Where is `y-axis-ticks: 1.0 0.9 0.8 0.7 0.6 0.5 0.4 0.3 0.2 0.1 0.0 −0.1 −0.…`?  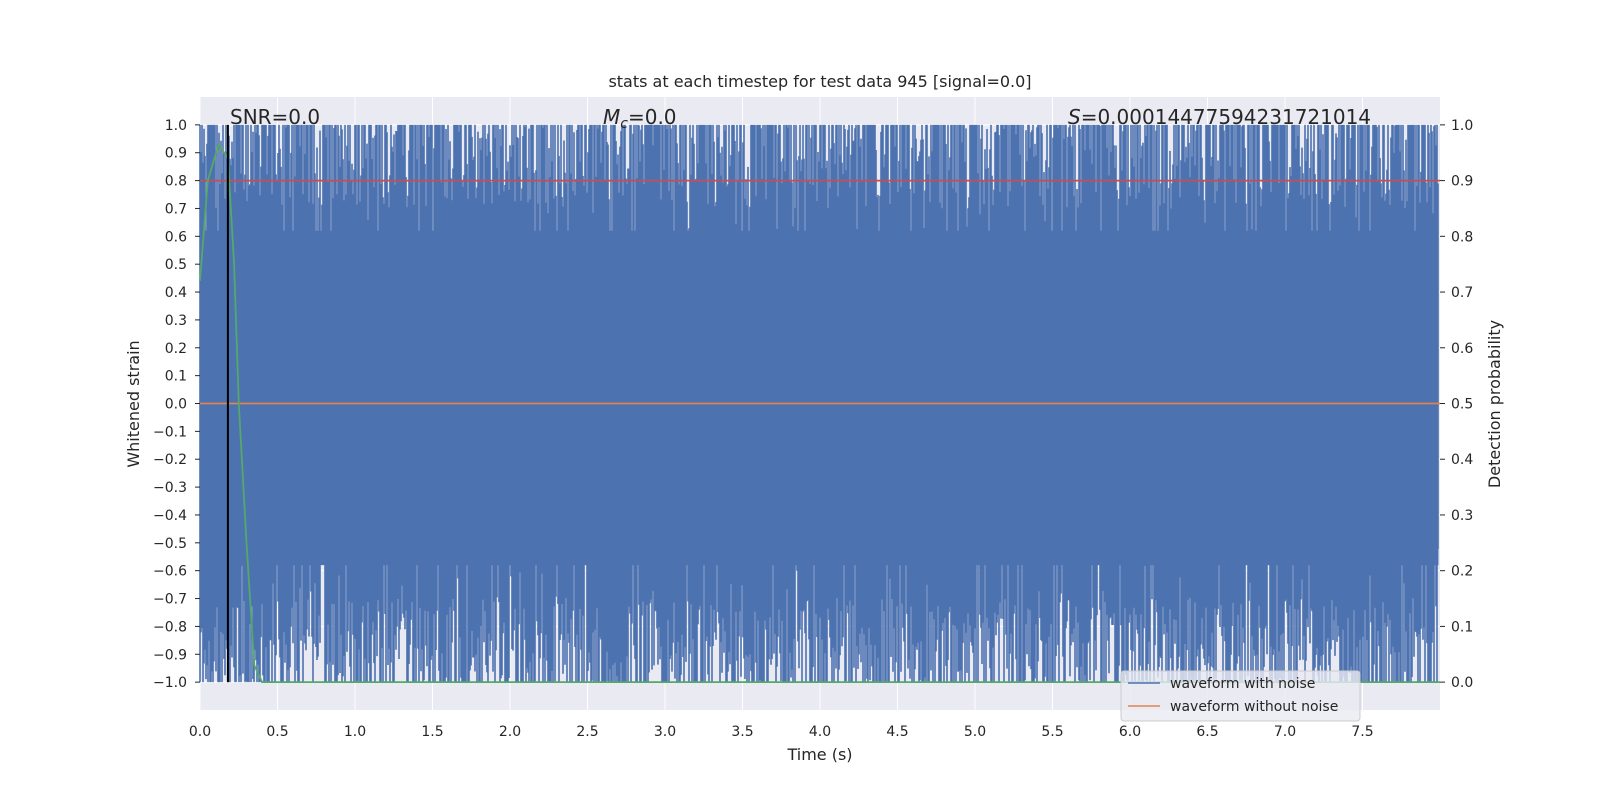
y-axis-ticks: 1.0 0.9 0.8 0.7 0.6 0.5 0.4 0.3 0.2 0.1 0.0 −0.1 −0.… is located at coordinates (176, 404).